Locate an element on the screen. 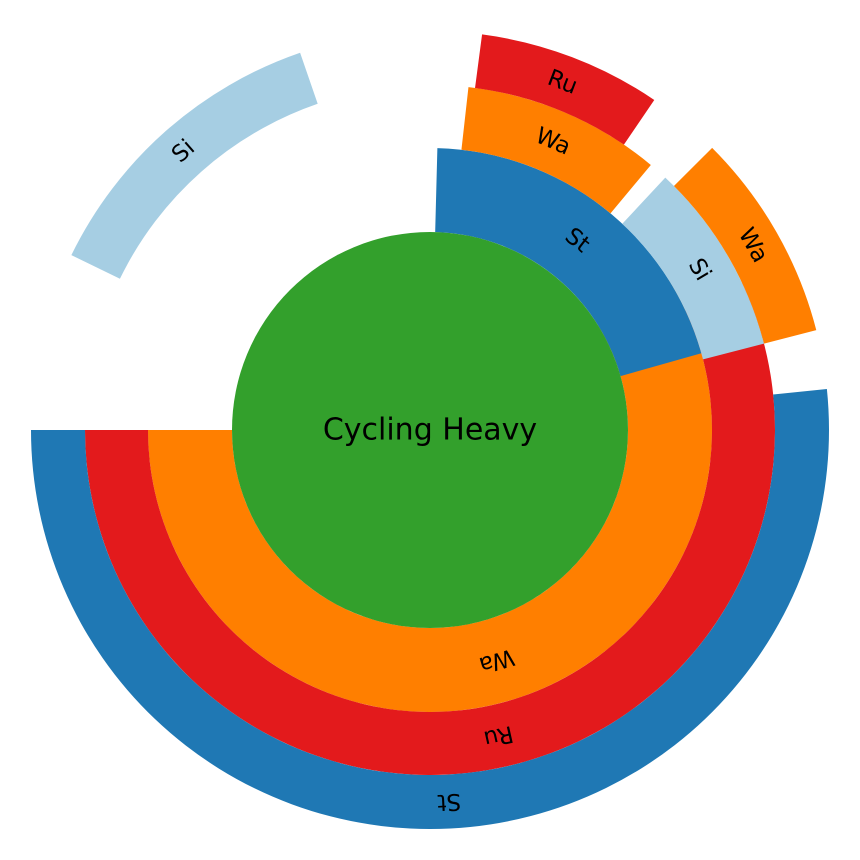 Image resolution: width=860 pixels, height=860 pixels. segment-label-0-0: Ru is located at coordinates (498, 736).